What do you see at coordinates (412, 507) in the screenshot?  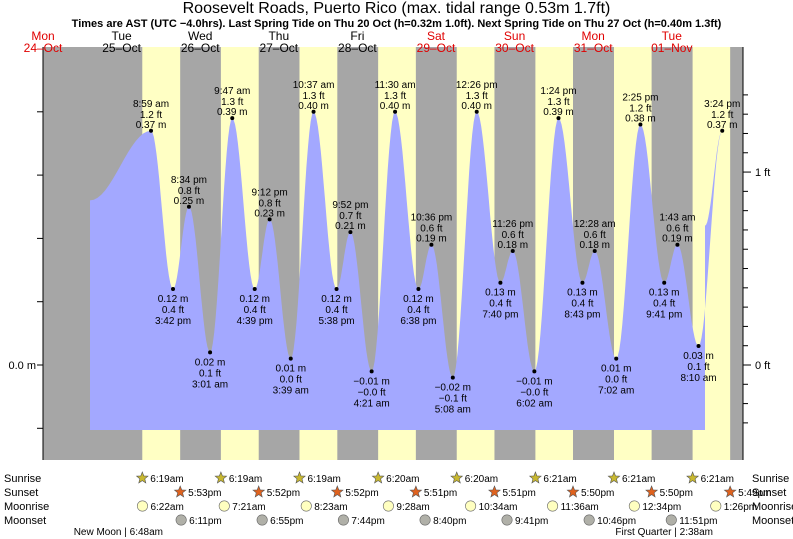 I see `moonrise-time: 9:28am` at bounding box center [412, 507].